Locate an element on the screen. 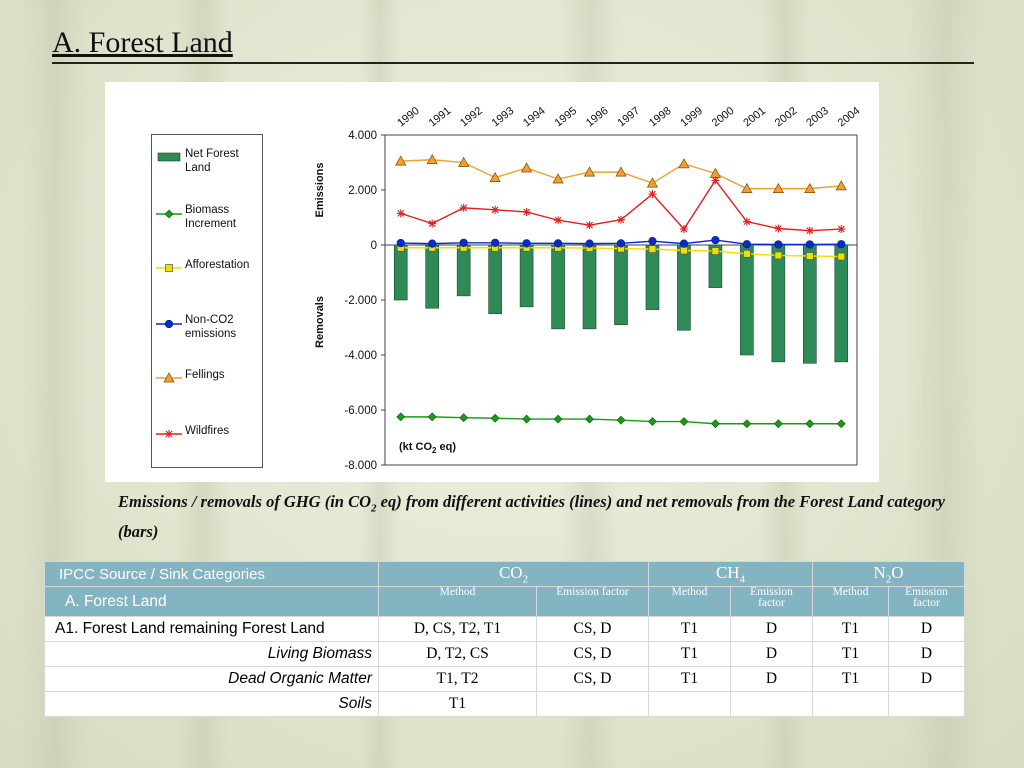 This screenshot has width=1024, height=768. x-tick-label: 2004 is located at coordinates (849, 117).